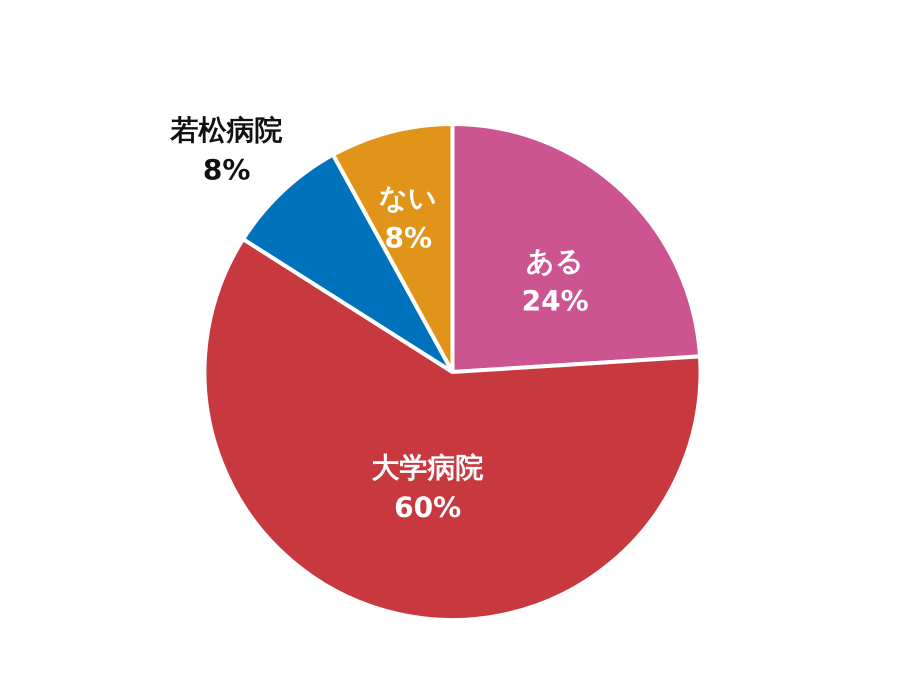  What do you see at coordinates (555, 301) in the screenshot?
I see `data-label: 24%` at bounding box center [555, 301].